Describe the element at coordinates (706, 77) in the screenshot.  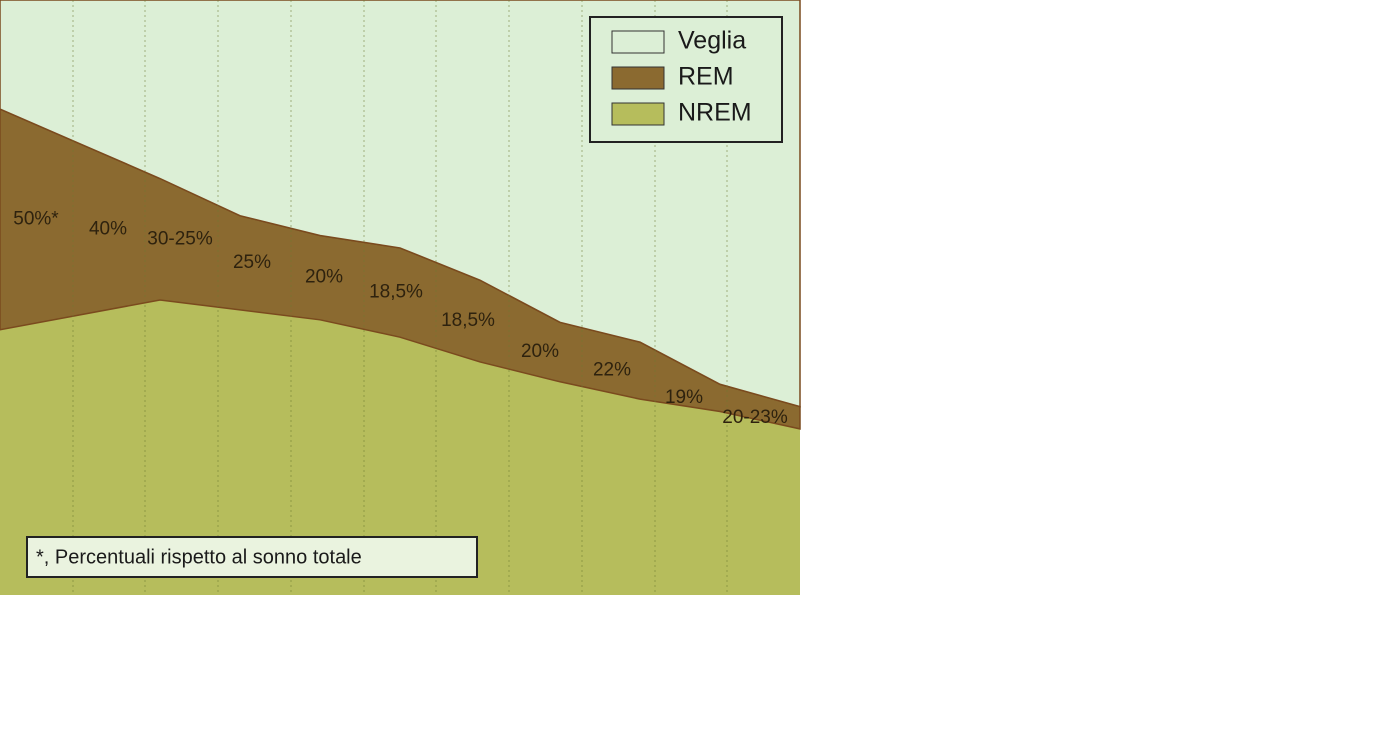
I see `legend-label: REM` at that location.